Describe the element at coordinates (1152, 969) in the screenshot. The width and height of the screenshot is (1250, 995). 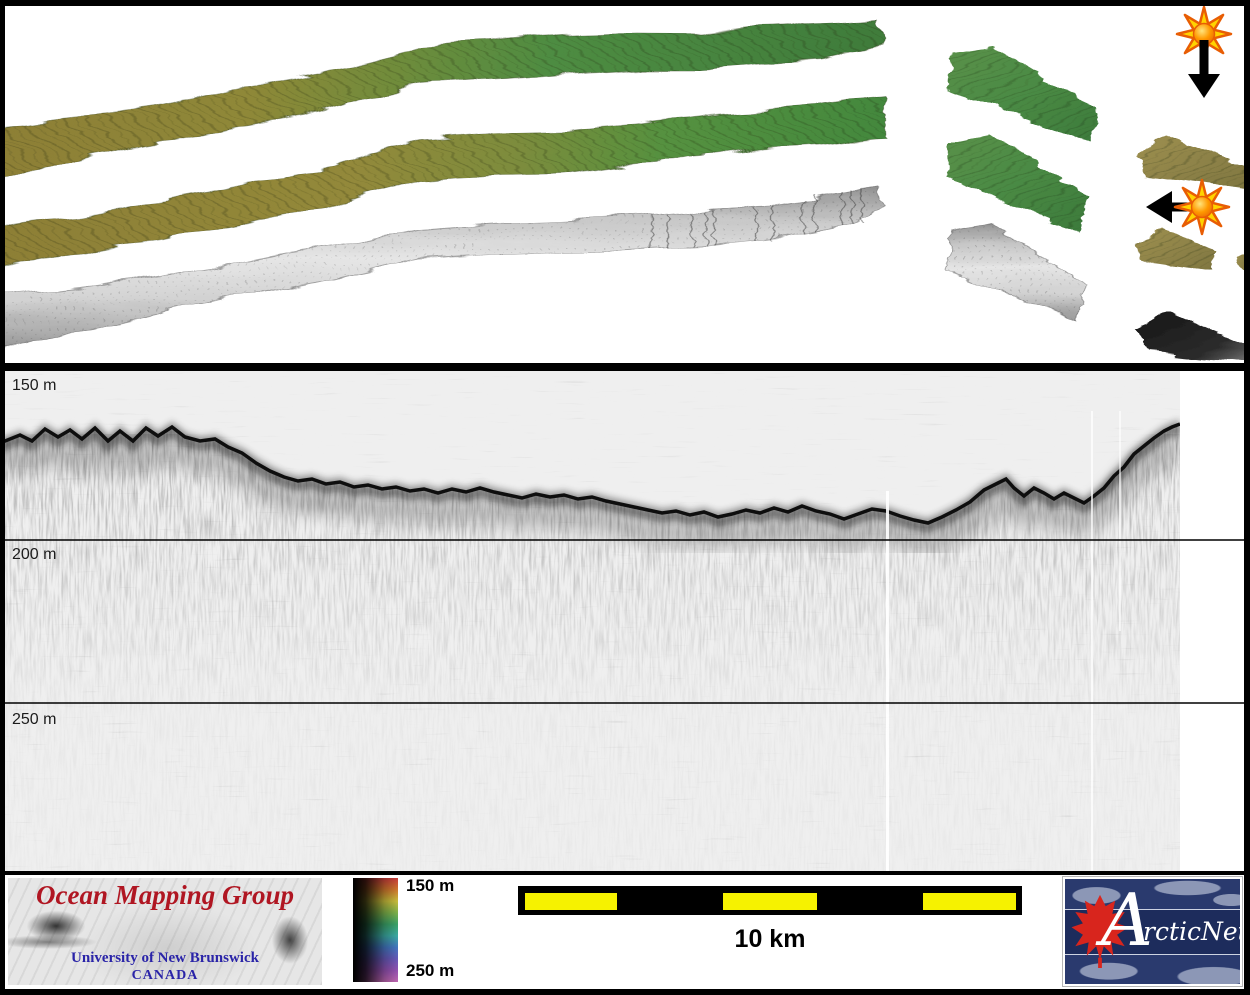
I see `arcticnet-map-band-bottom` at that location.